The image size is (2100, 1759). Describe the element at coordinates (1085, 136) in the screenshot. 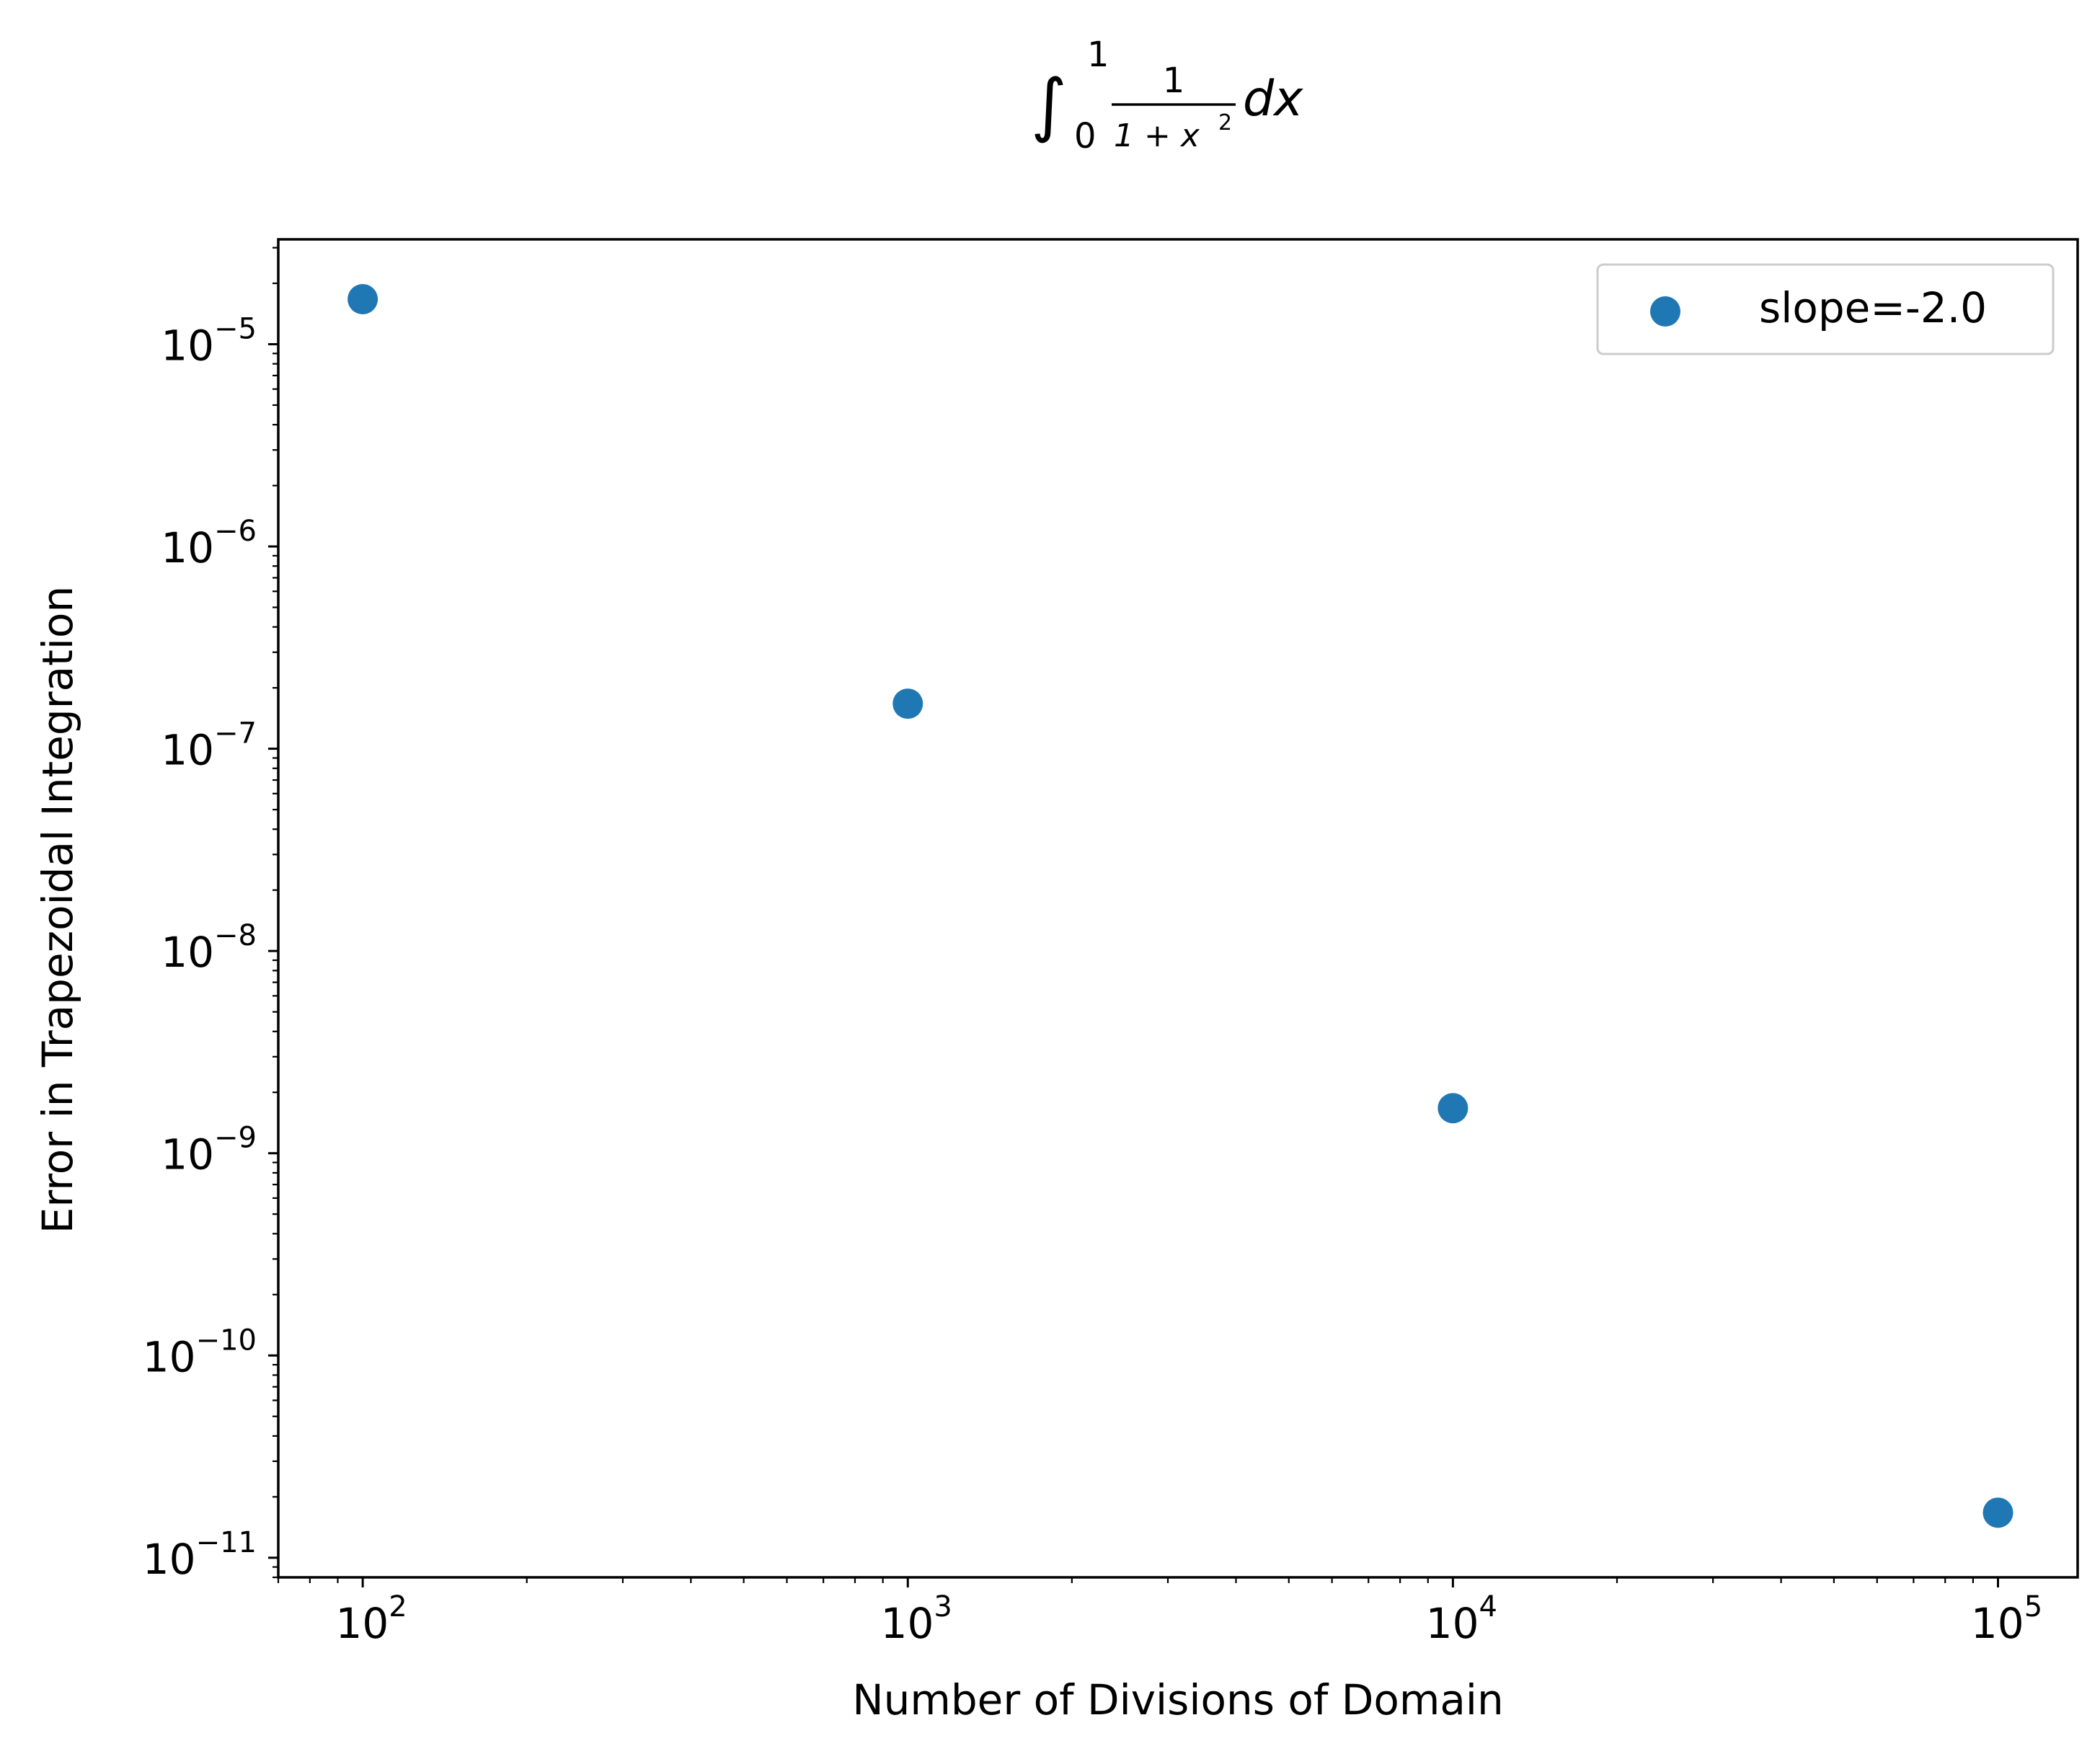

I see `title-lower-limit: 0` at that location.